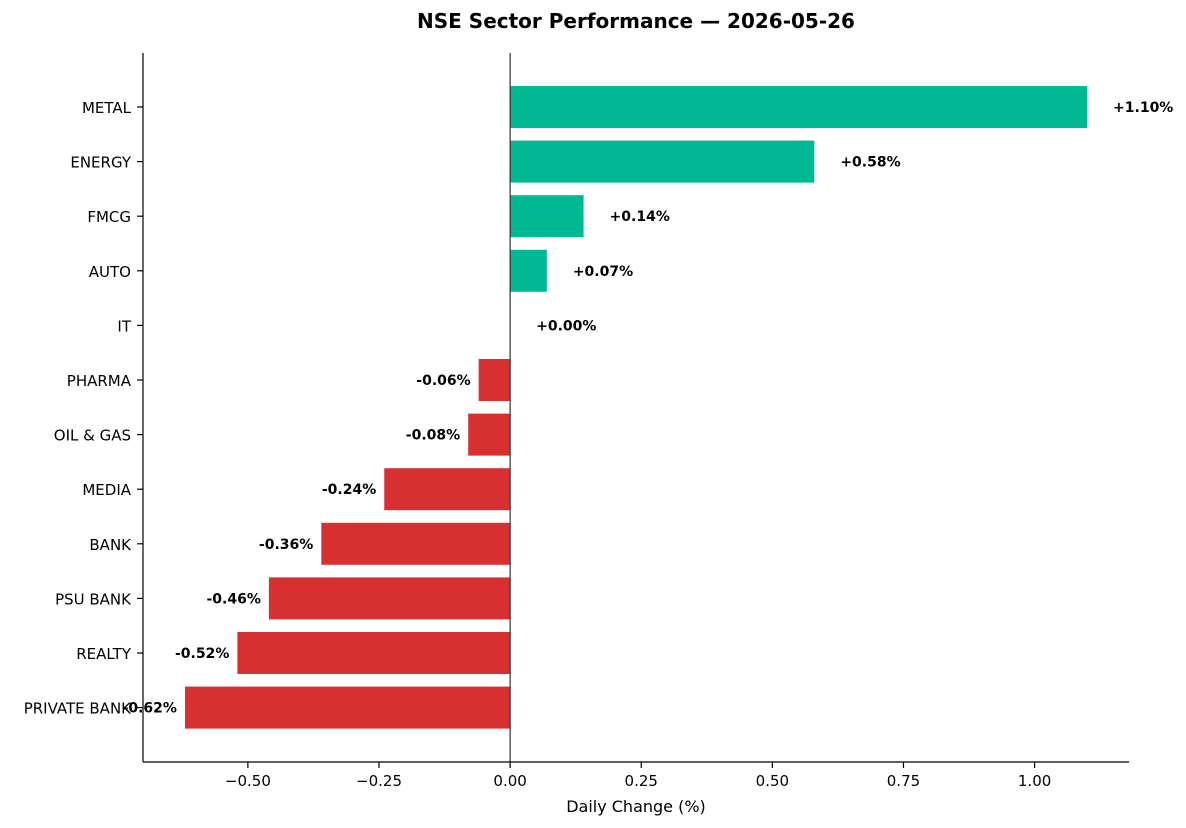  I want to click on data-label: -0.08%, so click(433, 436).